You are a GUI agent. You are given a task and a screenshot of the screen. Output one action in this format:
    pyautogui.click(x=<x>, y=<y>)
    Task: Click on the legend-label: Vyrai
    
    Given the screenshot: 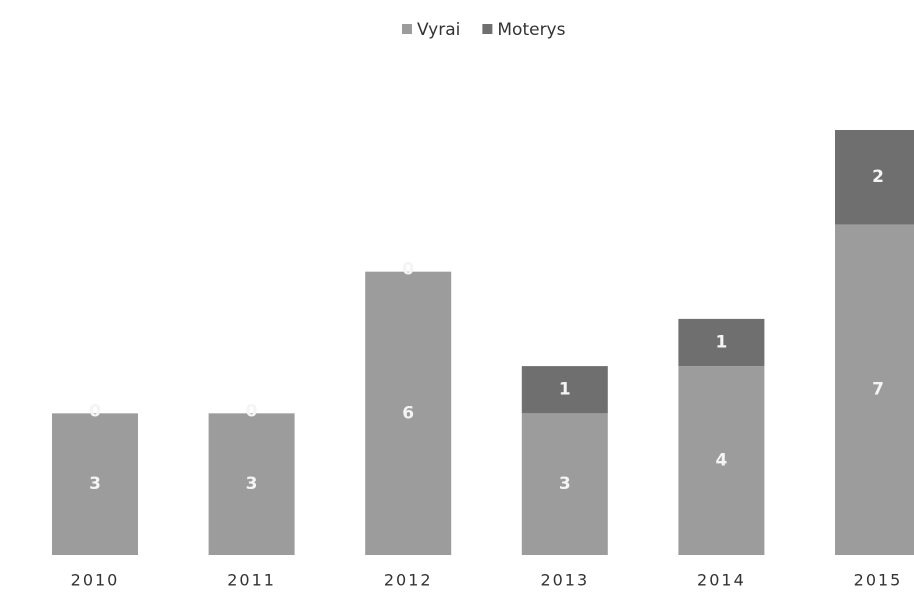 What is the action you would take?
    pyautogui.click(x=438, y=30)
    